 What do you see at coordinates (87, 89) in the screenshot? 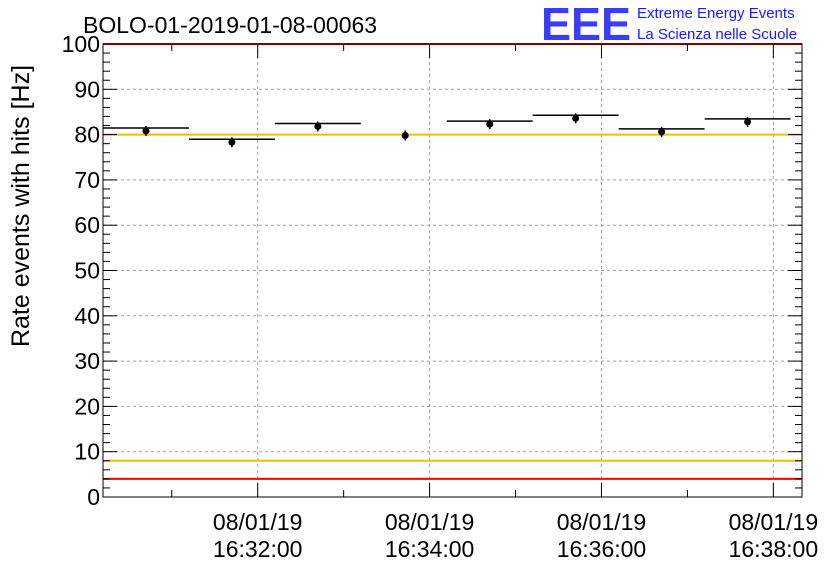
I see `y-tick-label: 90` at bounding box center [87, 89].